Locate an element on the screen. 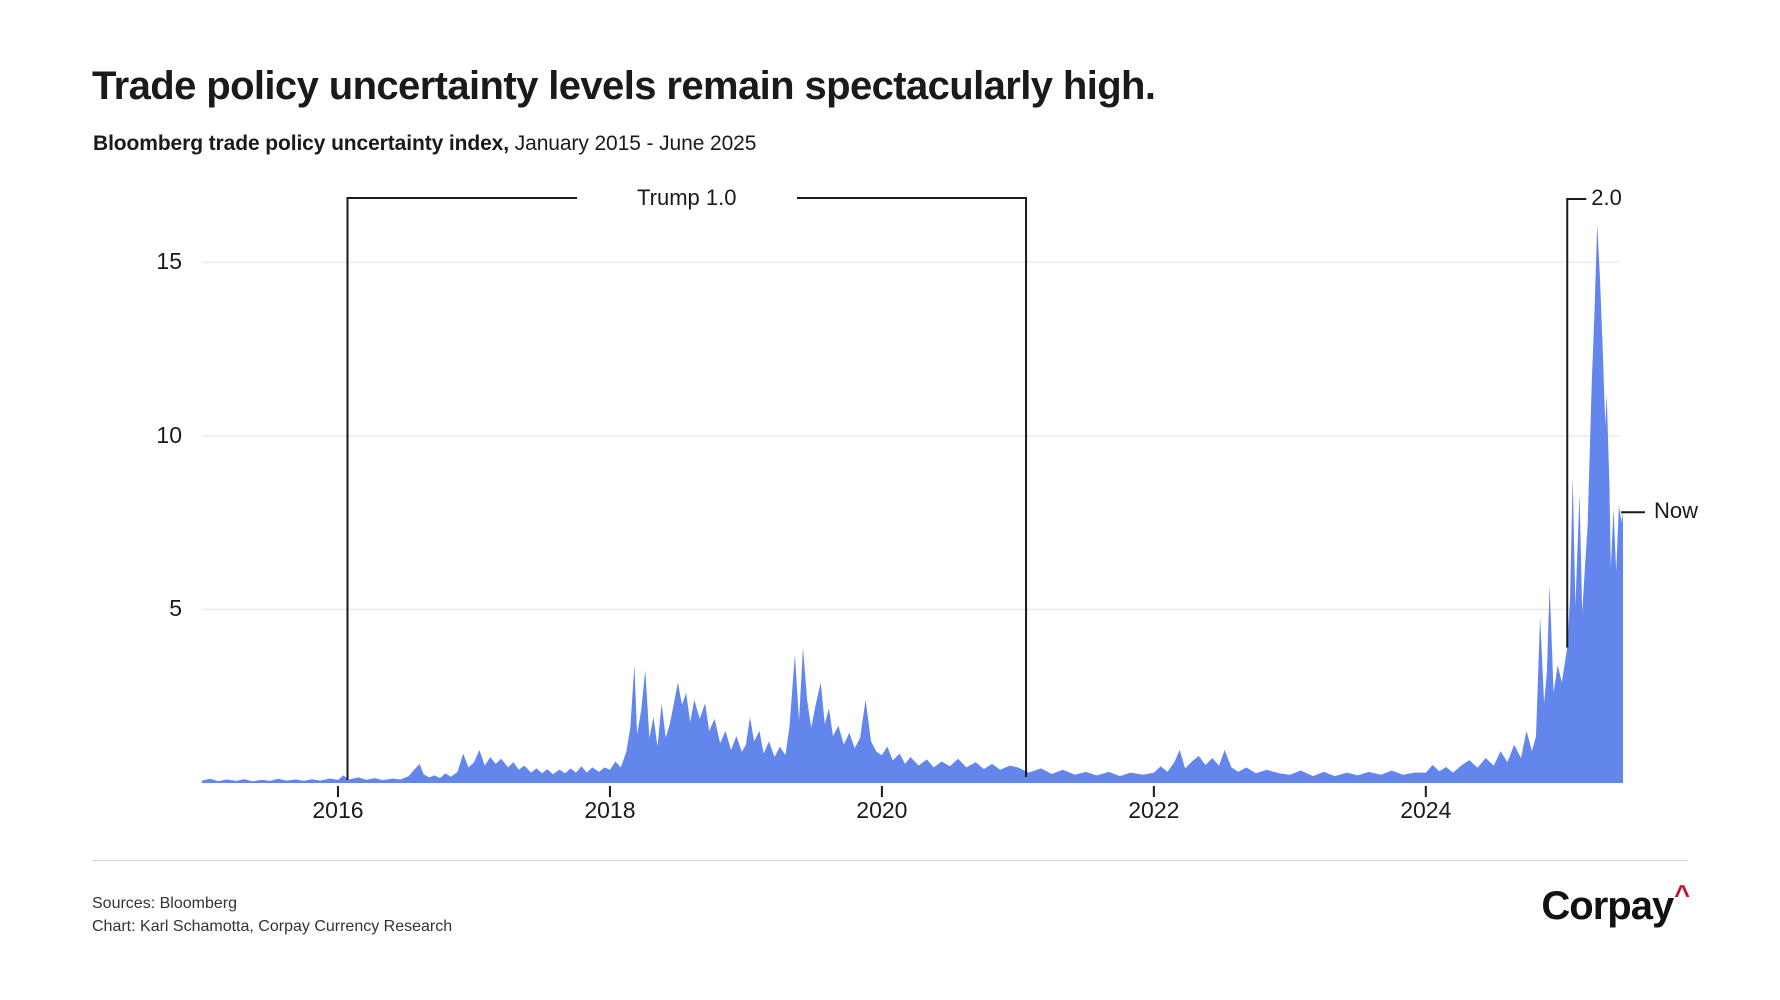  x-axis-label-2018: 2018 is located at coordinates (610, 810).